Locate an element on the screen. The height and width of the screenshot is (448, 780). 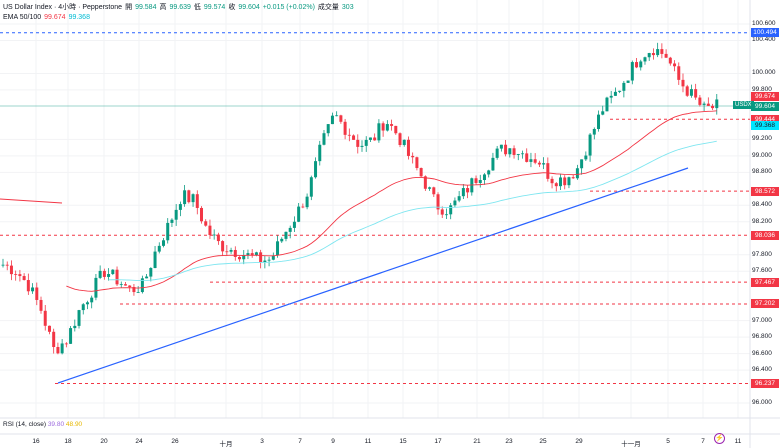
price-tick-label: 97.800 is located at coordinates (762, 254).